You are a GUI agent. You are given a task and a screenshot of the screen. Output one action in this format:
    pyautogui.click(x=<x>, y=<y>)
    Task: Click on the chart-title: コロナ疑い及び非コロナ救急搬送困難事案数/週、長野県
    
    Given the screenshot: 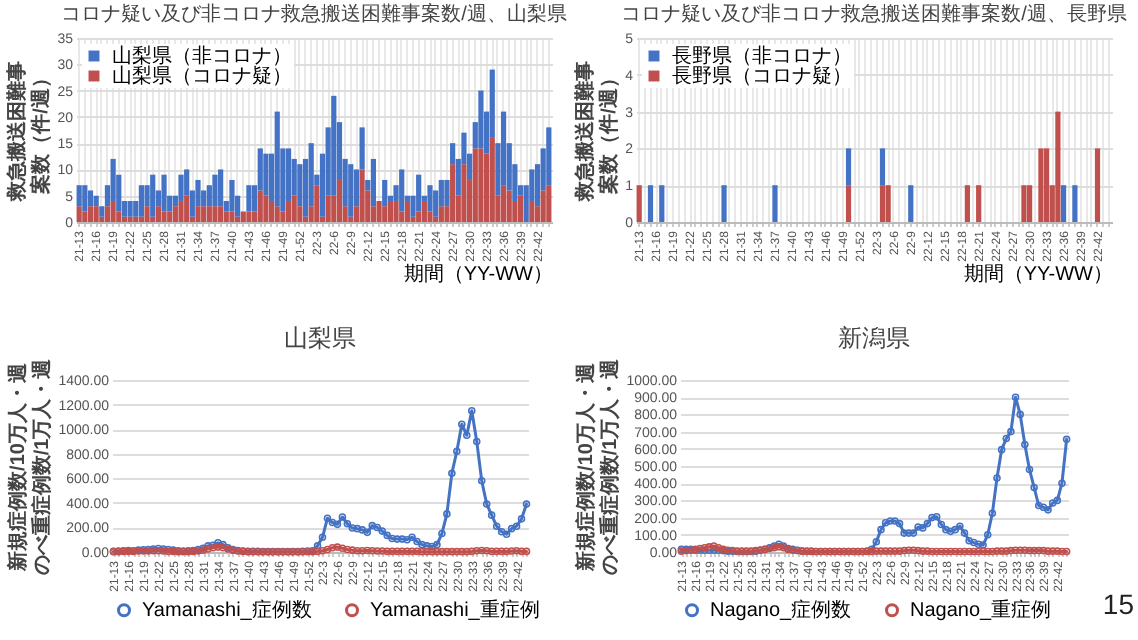 What is the action you would take?
    pyautogui.click(x=874, y=14)
    